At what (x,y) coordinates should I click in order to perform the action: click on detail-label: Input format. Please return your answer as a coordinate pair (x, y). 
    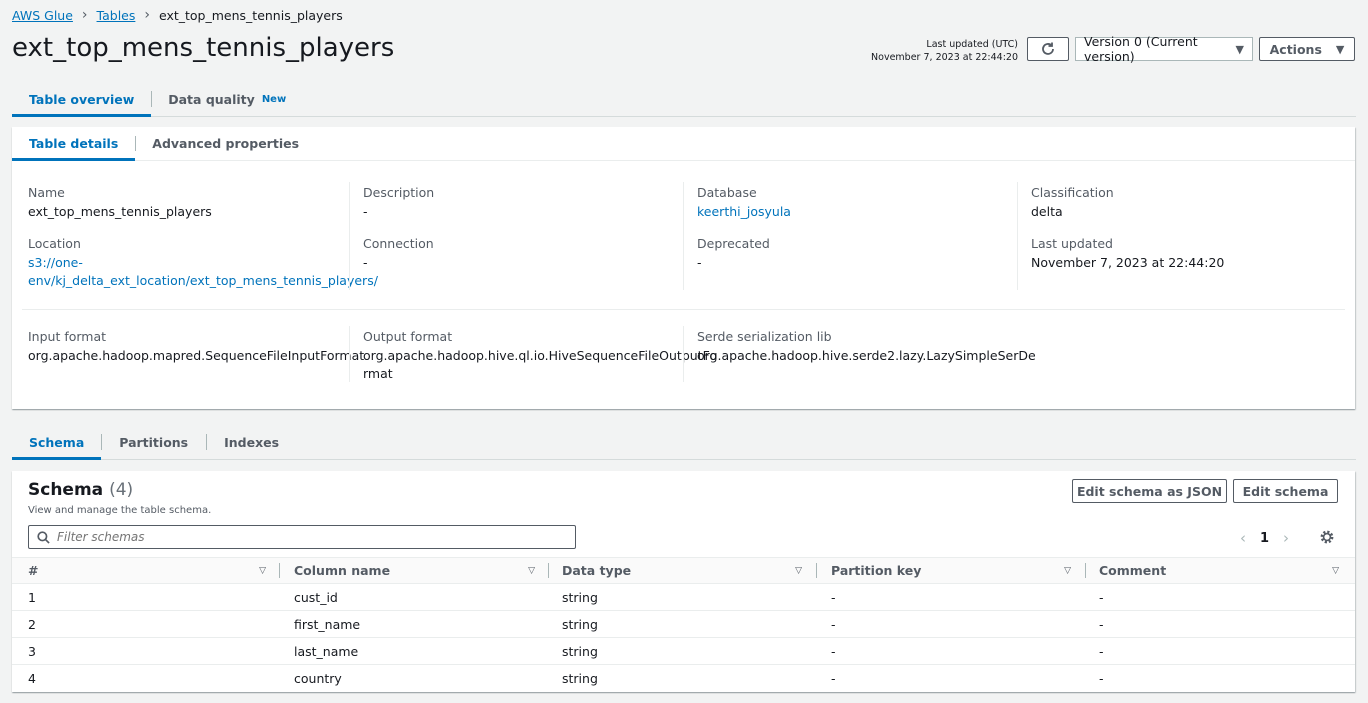
    Looking at the image, I should click on (67, 336).